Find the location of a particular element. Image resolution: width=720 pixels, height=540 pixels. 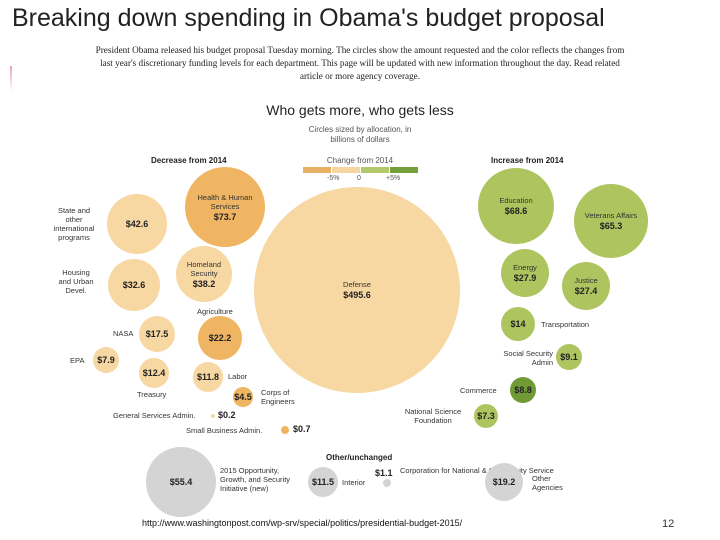

bubble-label: Justice is located at coordinates (586, 280).